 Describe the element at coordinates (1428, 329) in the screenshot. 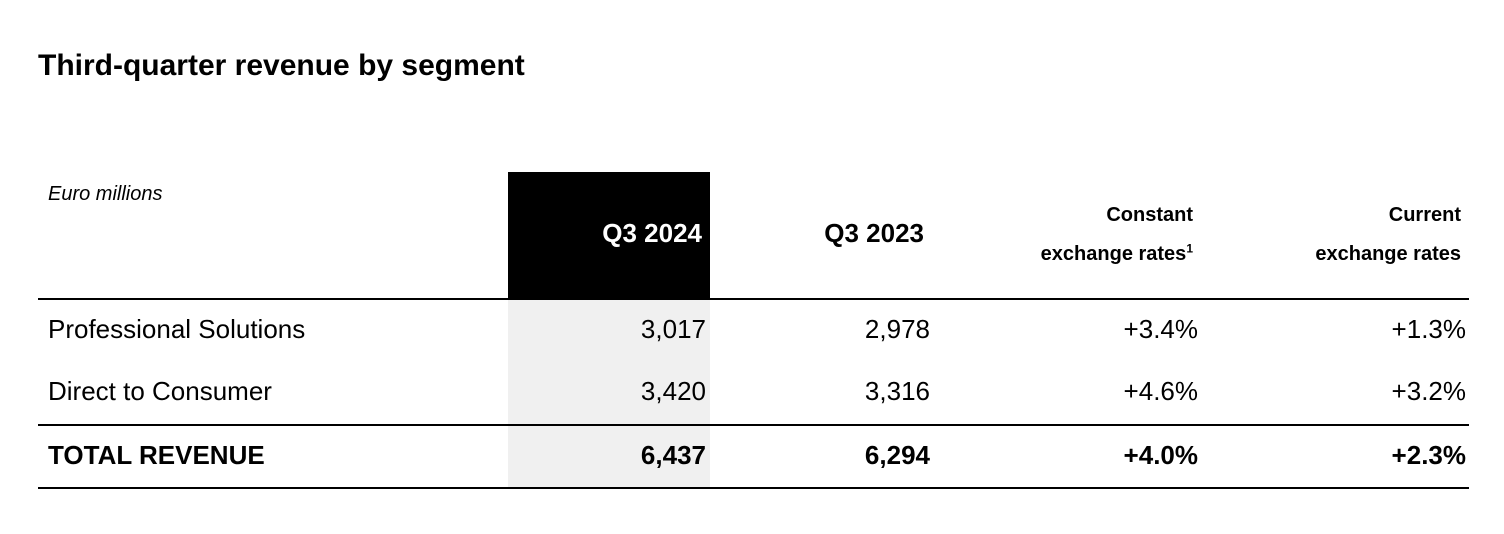

I see `cell-current-rates: +1.3%` at that location.